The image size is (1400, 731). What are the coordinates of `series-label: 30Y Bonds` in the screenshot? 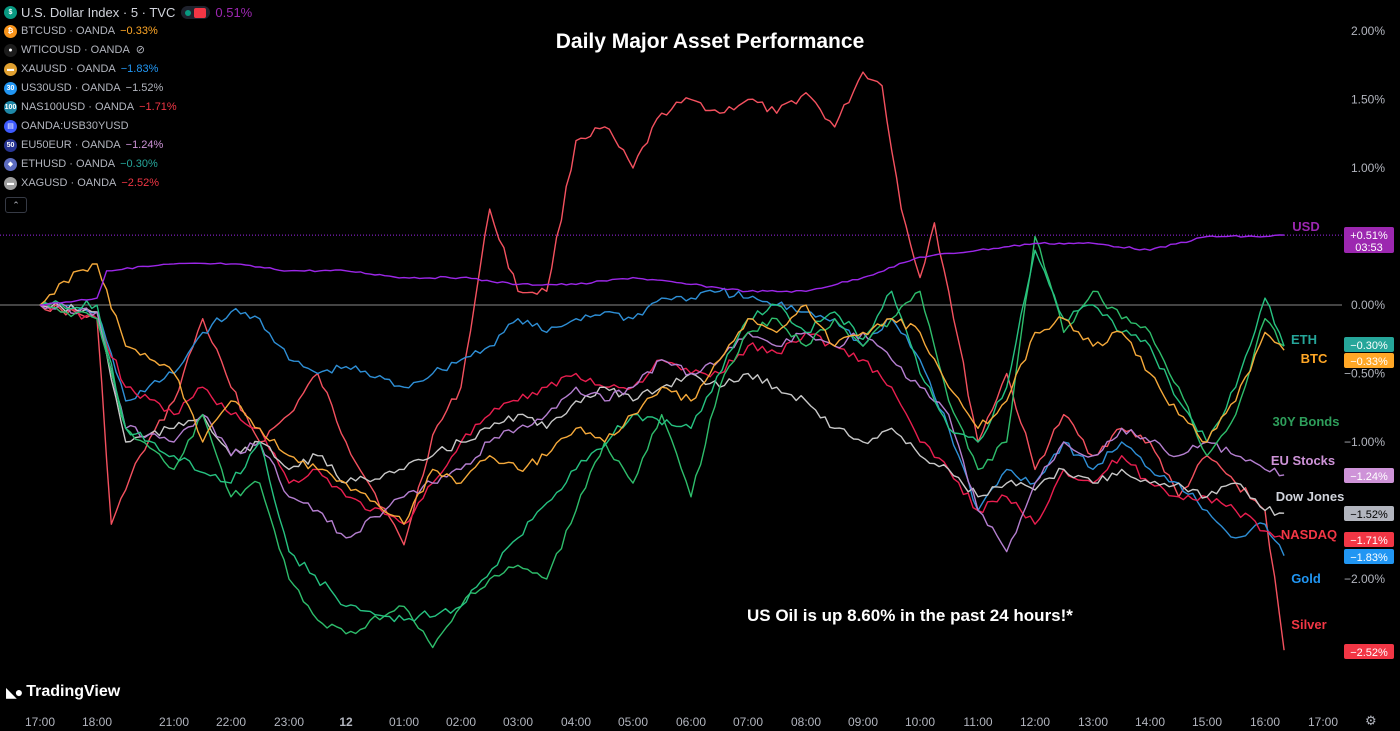 It's located at (1306, 421).